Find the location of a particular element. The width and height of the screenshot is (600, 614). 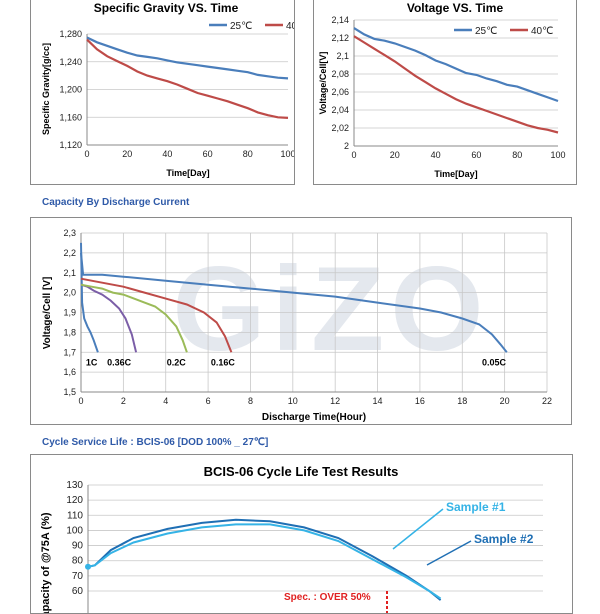

annotation-sample-1: Sample #1 is located at coordinates (476, 507).